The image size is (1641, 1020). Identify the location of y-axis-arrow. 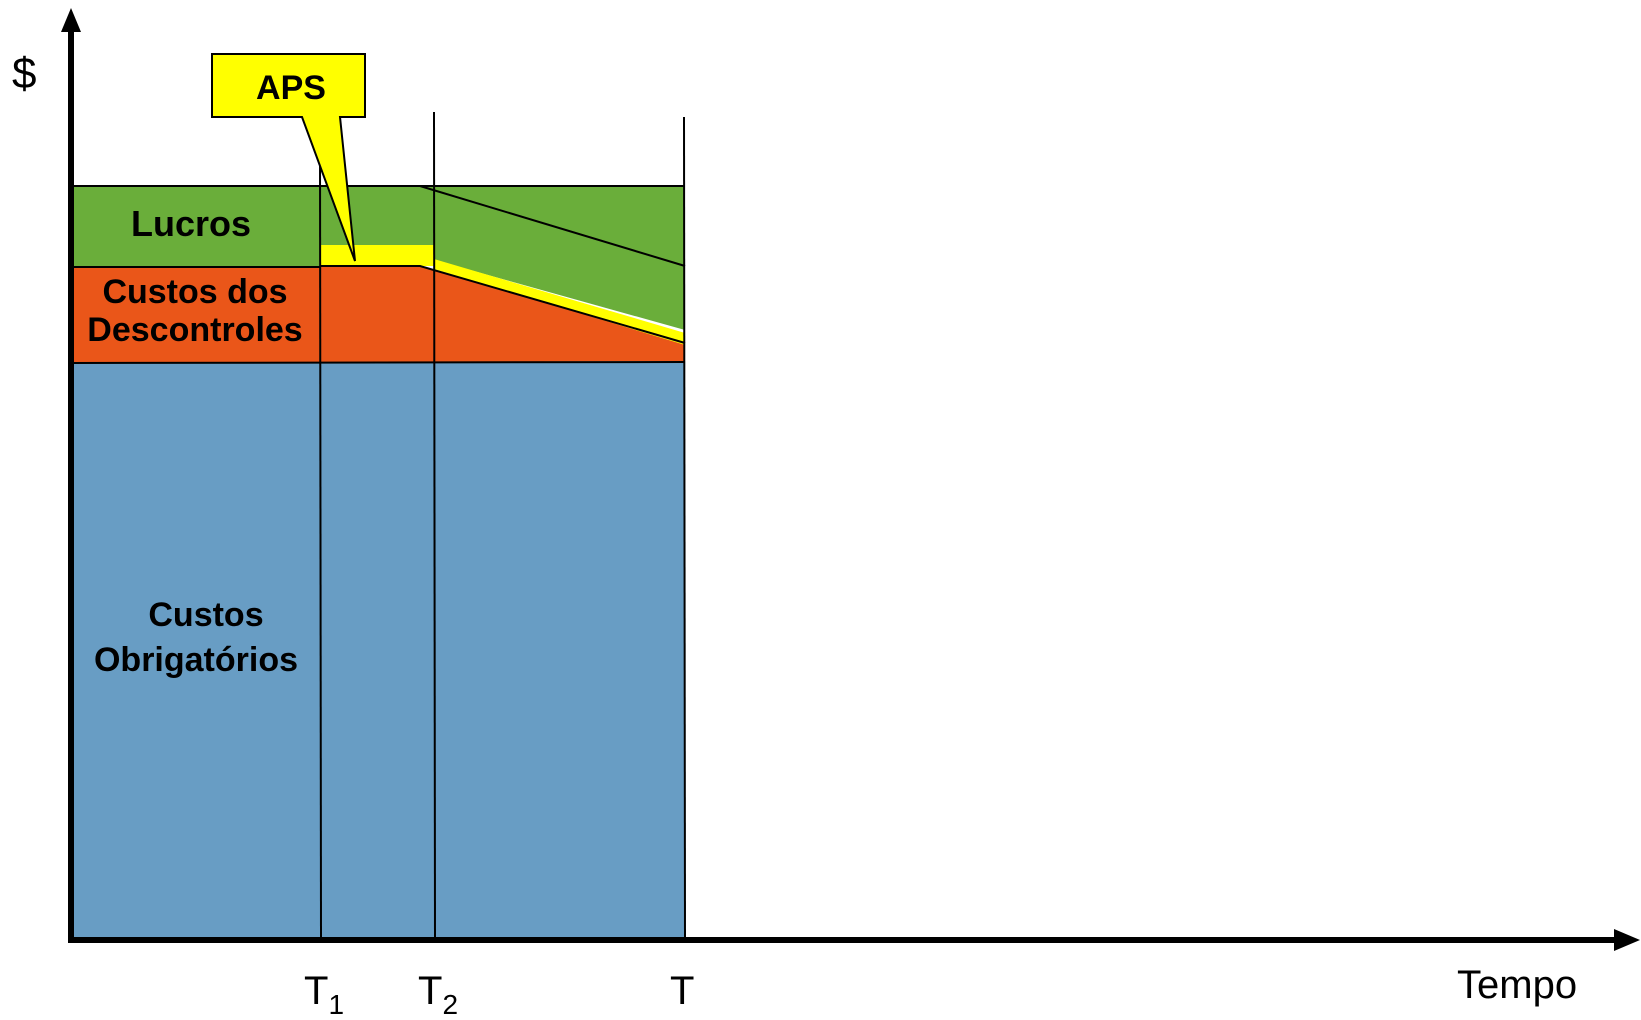
(71, 20).